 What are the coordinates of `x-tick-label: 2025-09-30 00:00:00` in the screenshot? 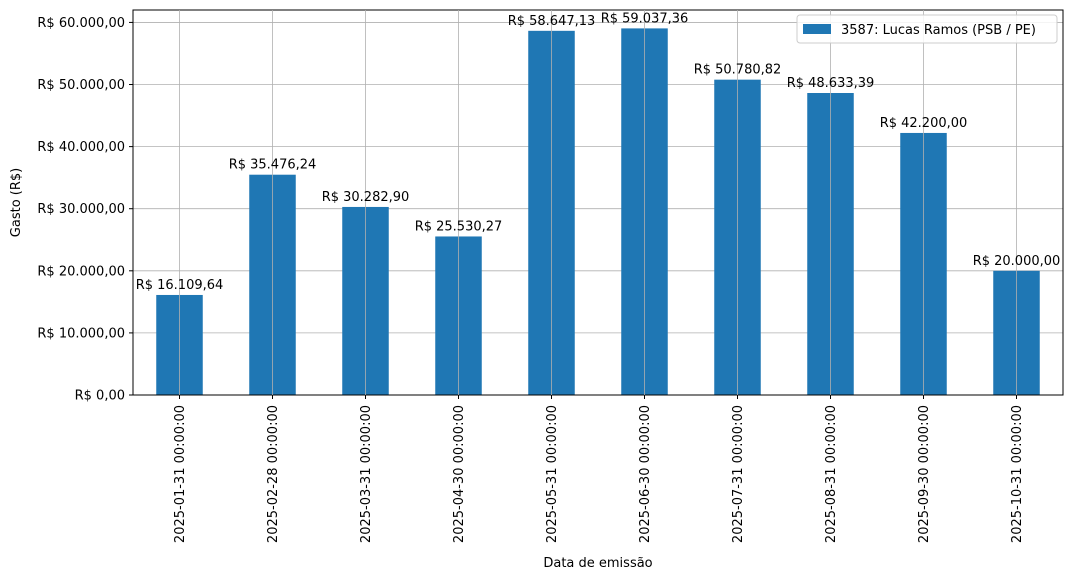 It's located at (924, 474).